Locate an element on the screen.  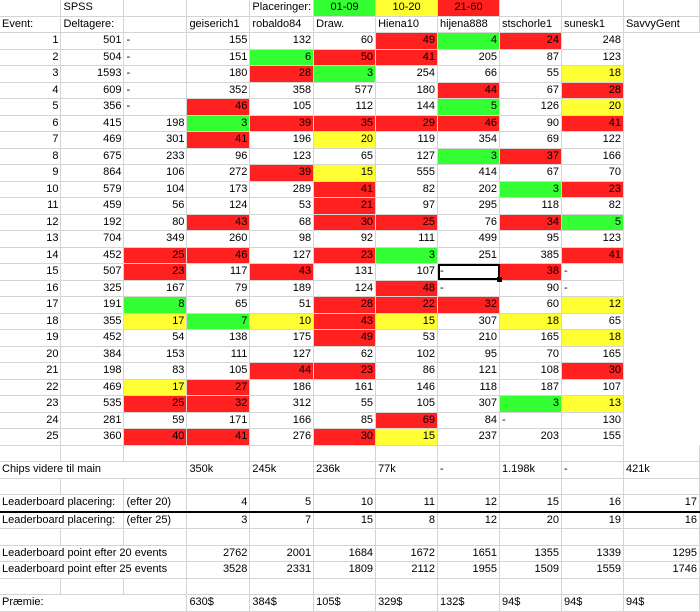
placement-cell: 46 is located at coordinates (218, 107).